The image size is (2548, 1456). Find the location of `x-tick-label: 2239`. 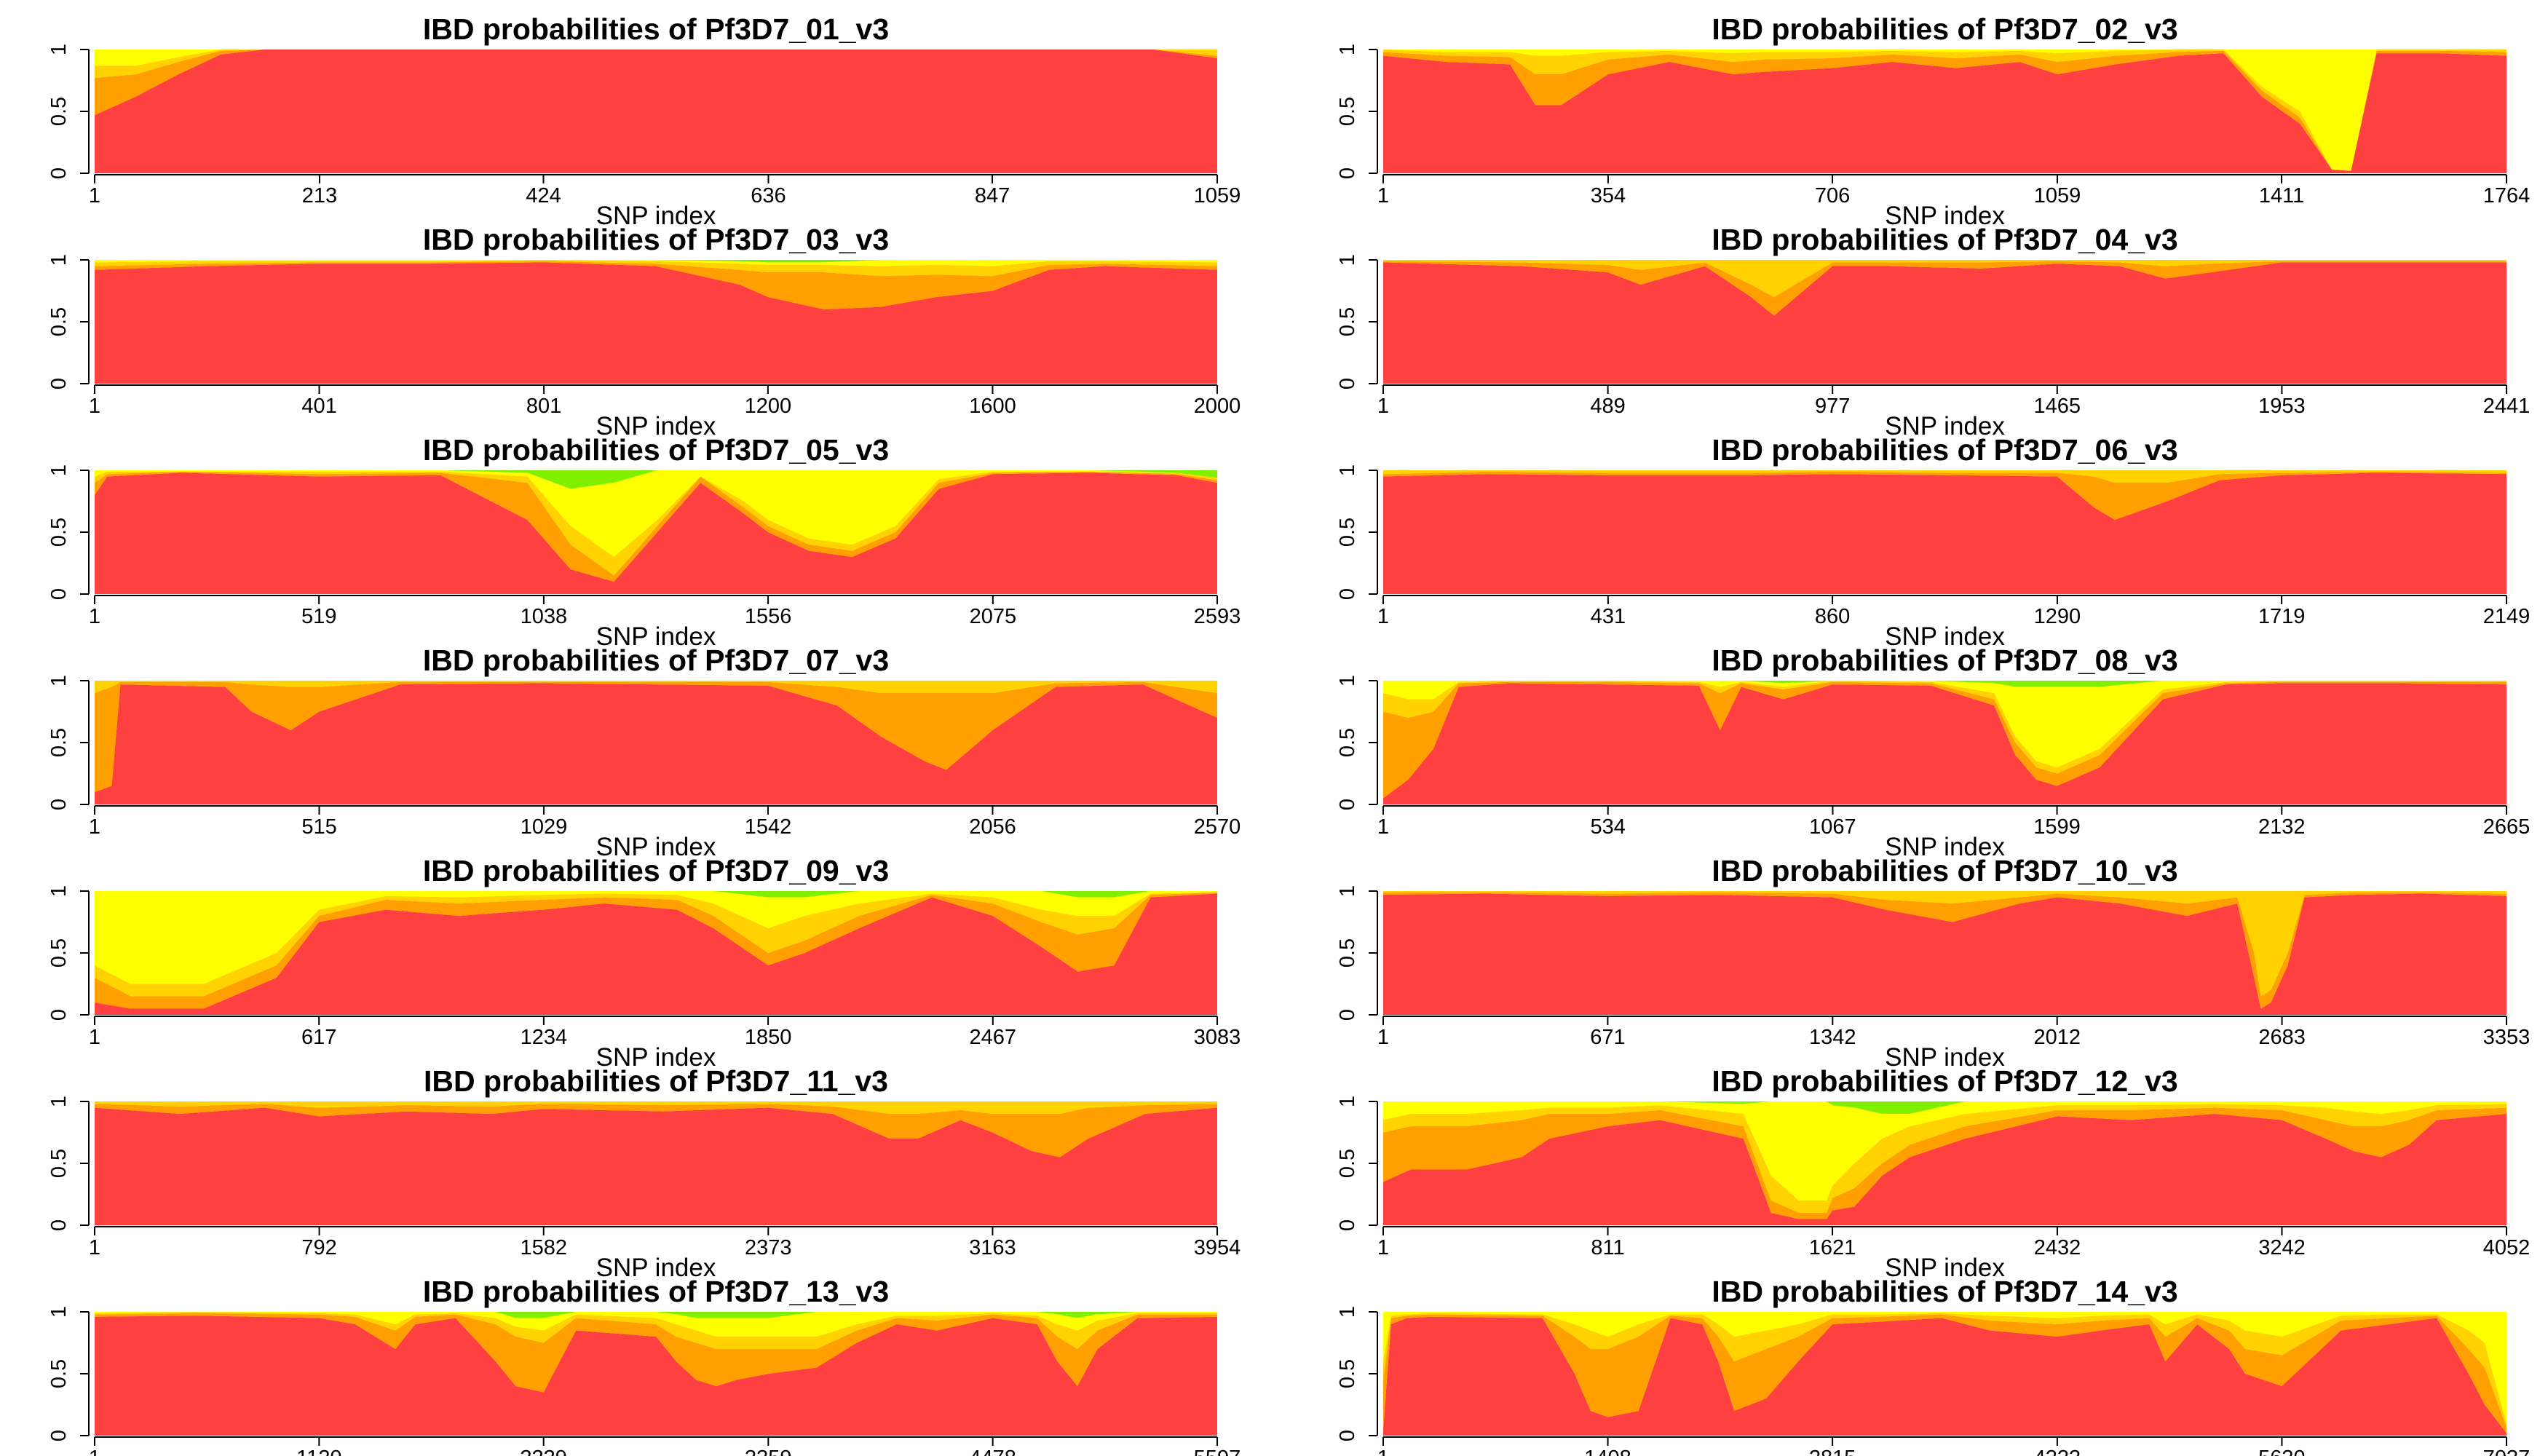

x-tick-label: 2239 is located at coordinates (543, 1451).